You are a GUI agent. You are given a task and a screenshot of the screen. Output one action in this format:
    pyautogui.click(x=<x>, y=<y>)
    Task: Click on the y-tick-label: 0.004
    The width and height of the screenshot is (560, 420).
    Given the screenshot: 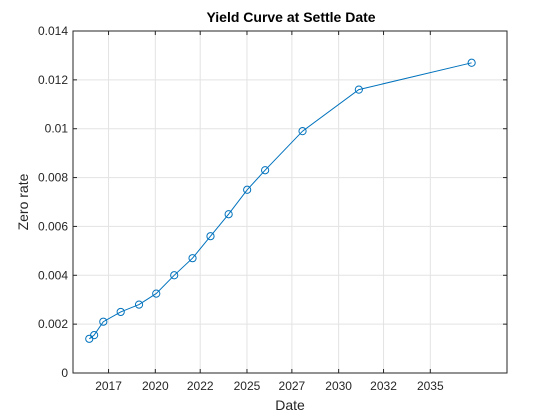 What is the action you would take?
    pyautogui.click(x=53, y=275)
    